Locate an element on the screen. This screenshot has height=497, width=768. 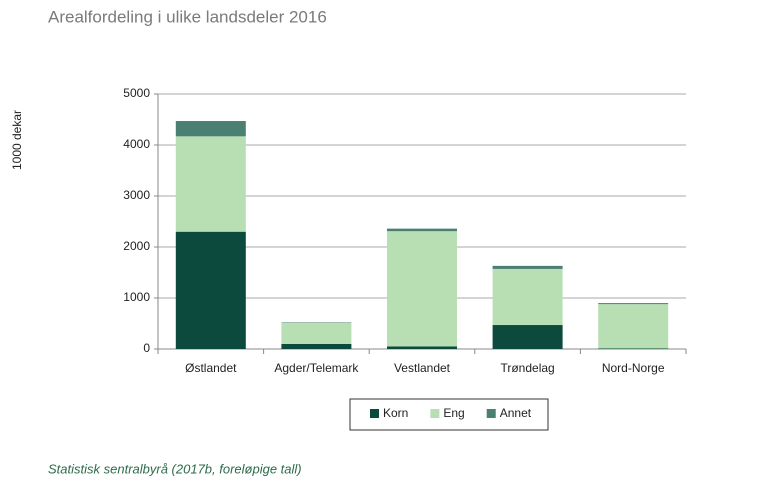
y-axis-label: 1000 dekar is located at coordinates (17, 140).